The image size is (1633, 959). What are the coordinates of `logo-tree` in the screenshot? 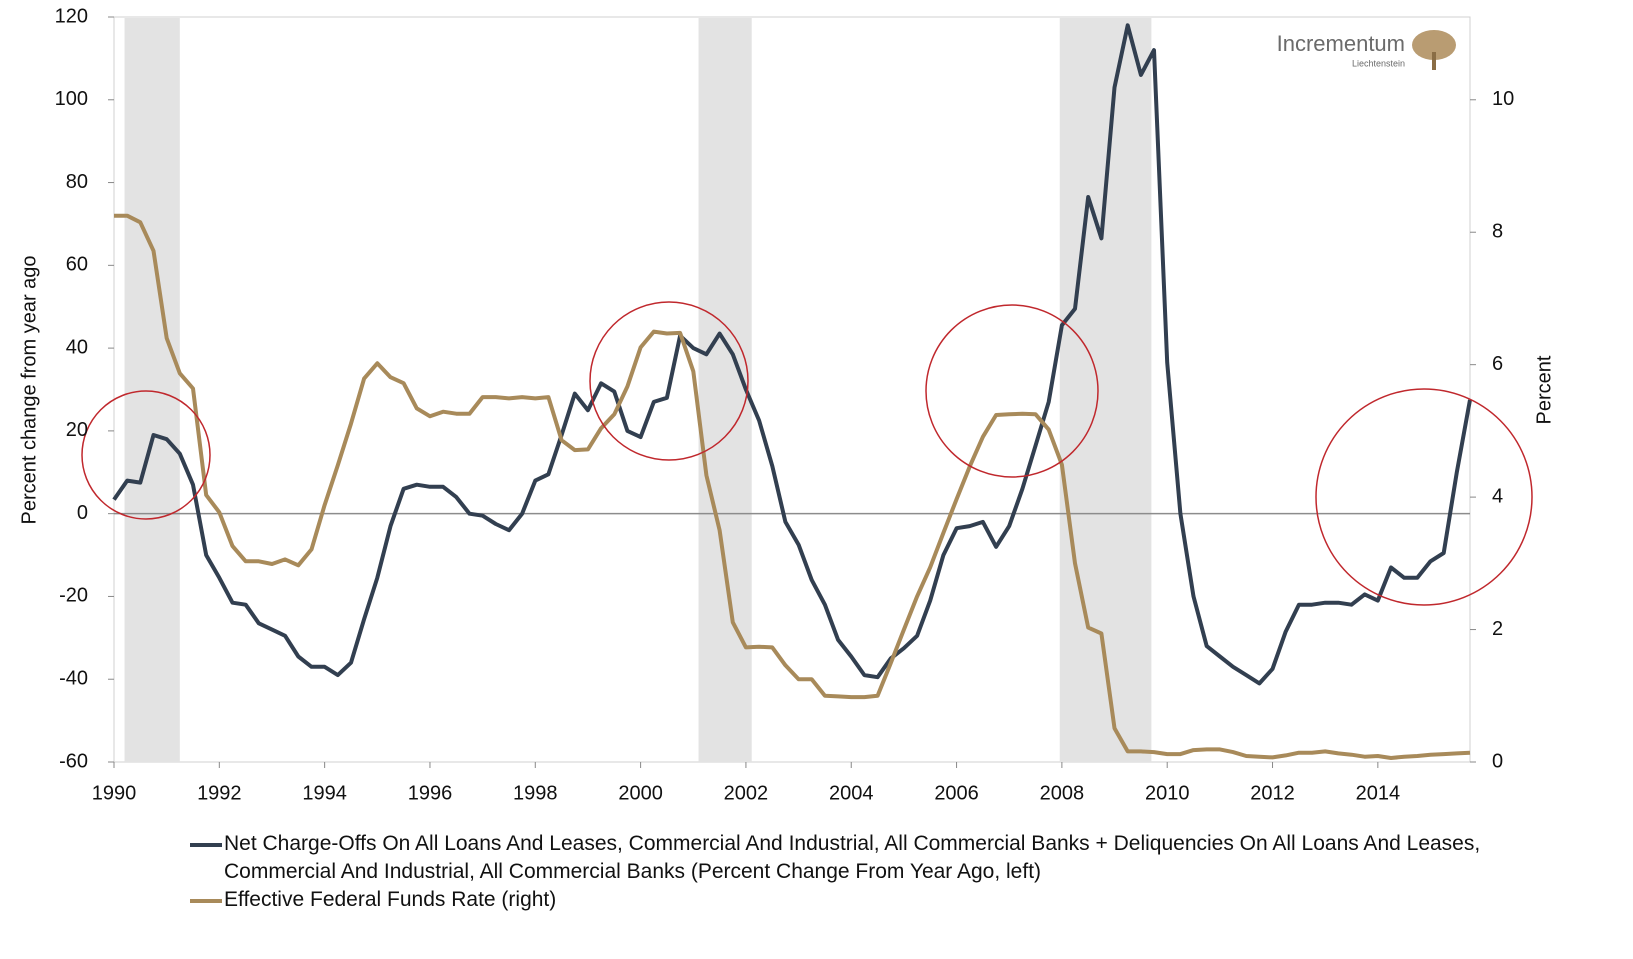 It's located at (1434, 50).